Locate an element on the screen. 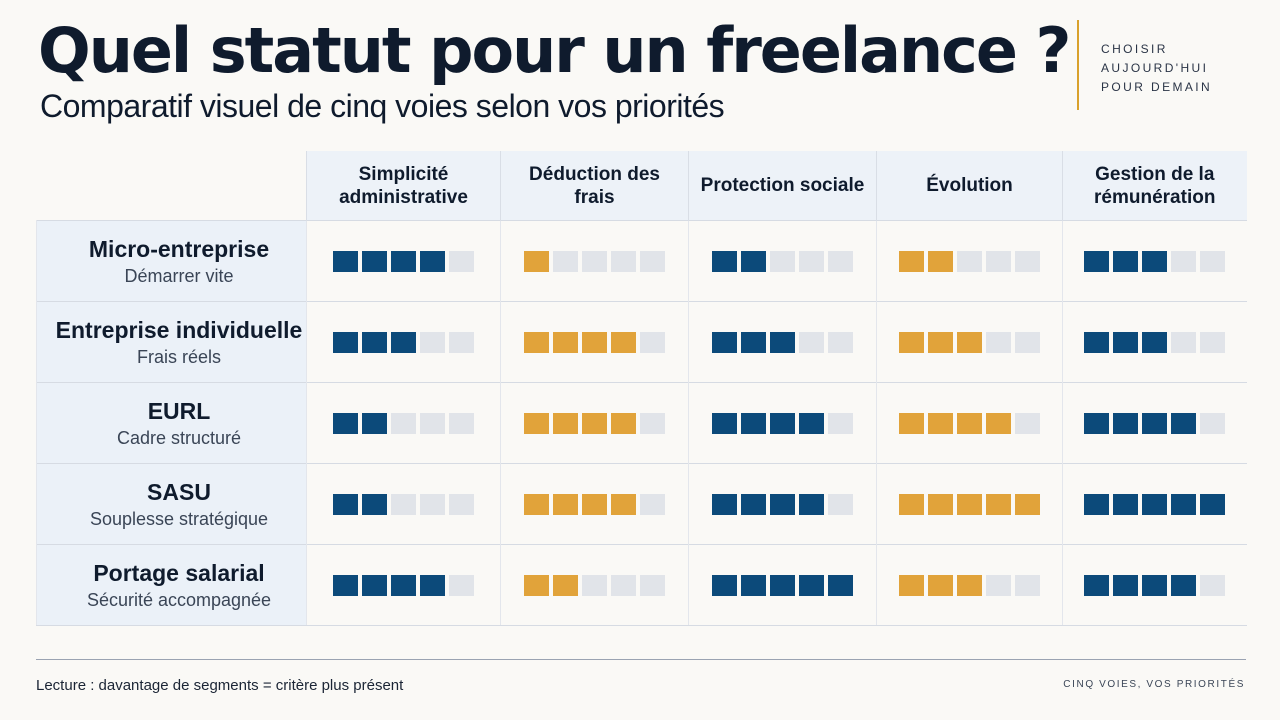  status-row: SASU Souplesse stratégique is located at coordinates (641, 504).